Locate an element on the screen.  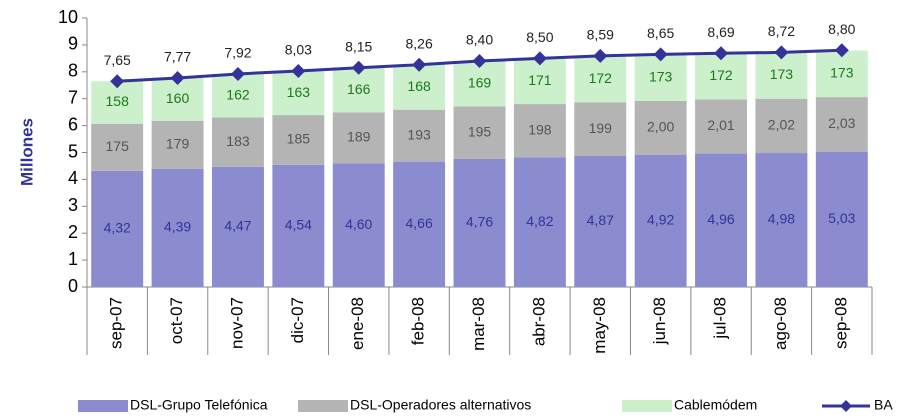
y-tick-label: 0 is located at coordinates (73, 286).